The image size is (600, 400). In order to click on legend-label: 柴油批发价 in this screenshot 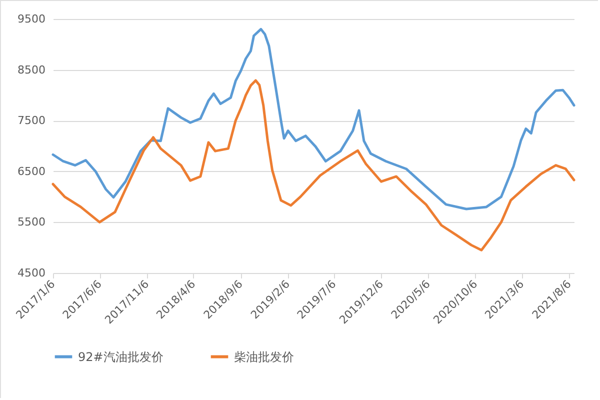, I will do `click(264, 357)`.